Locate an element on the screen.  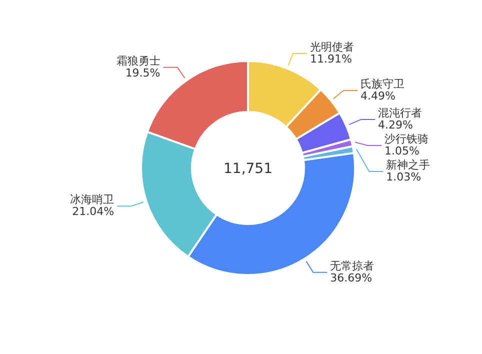
data-label: 21.04% is located at coordinates (93, 211).